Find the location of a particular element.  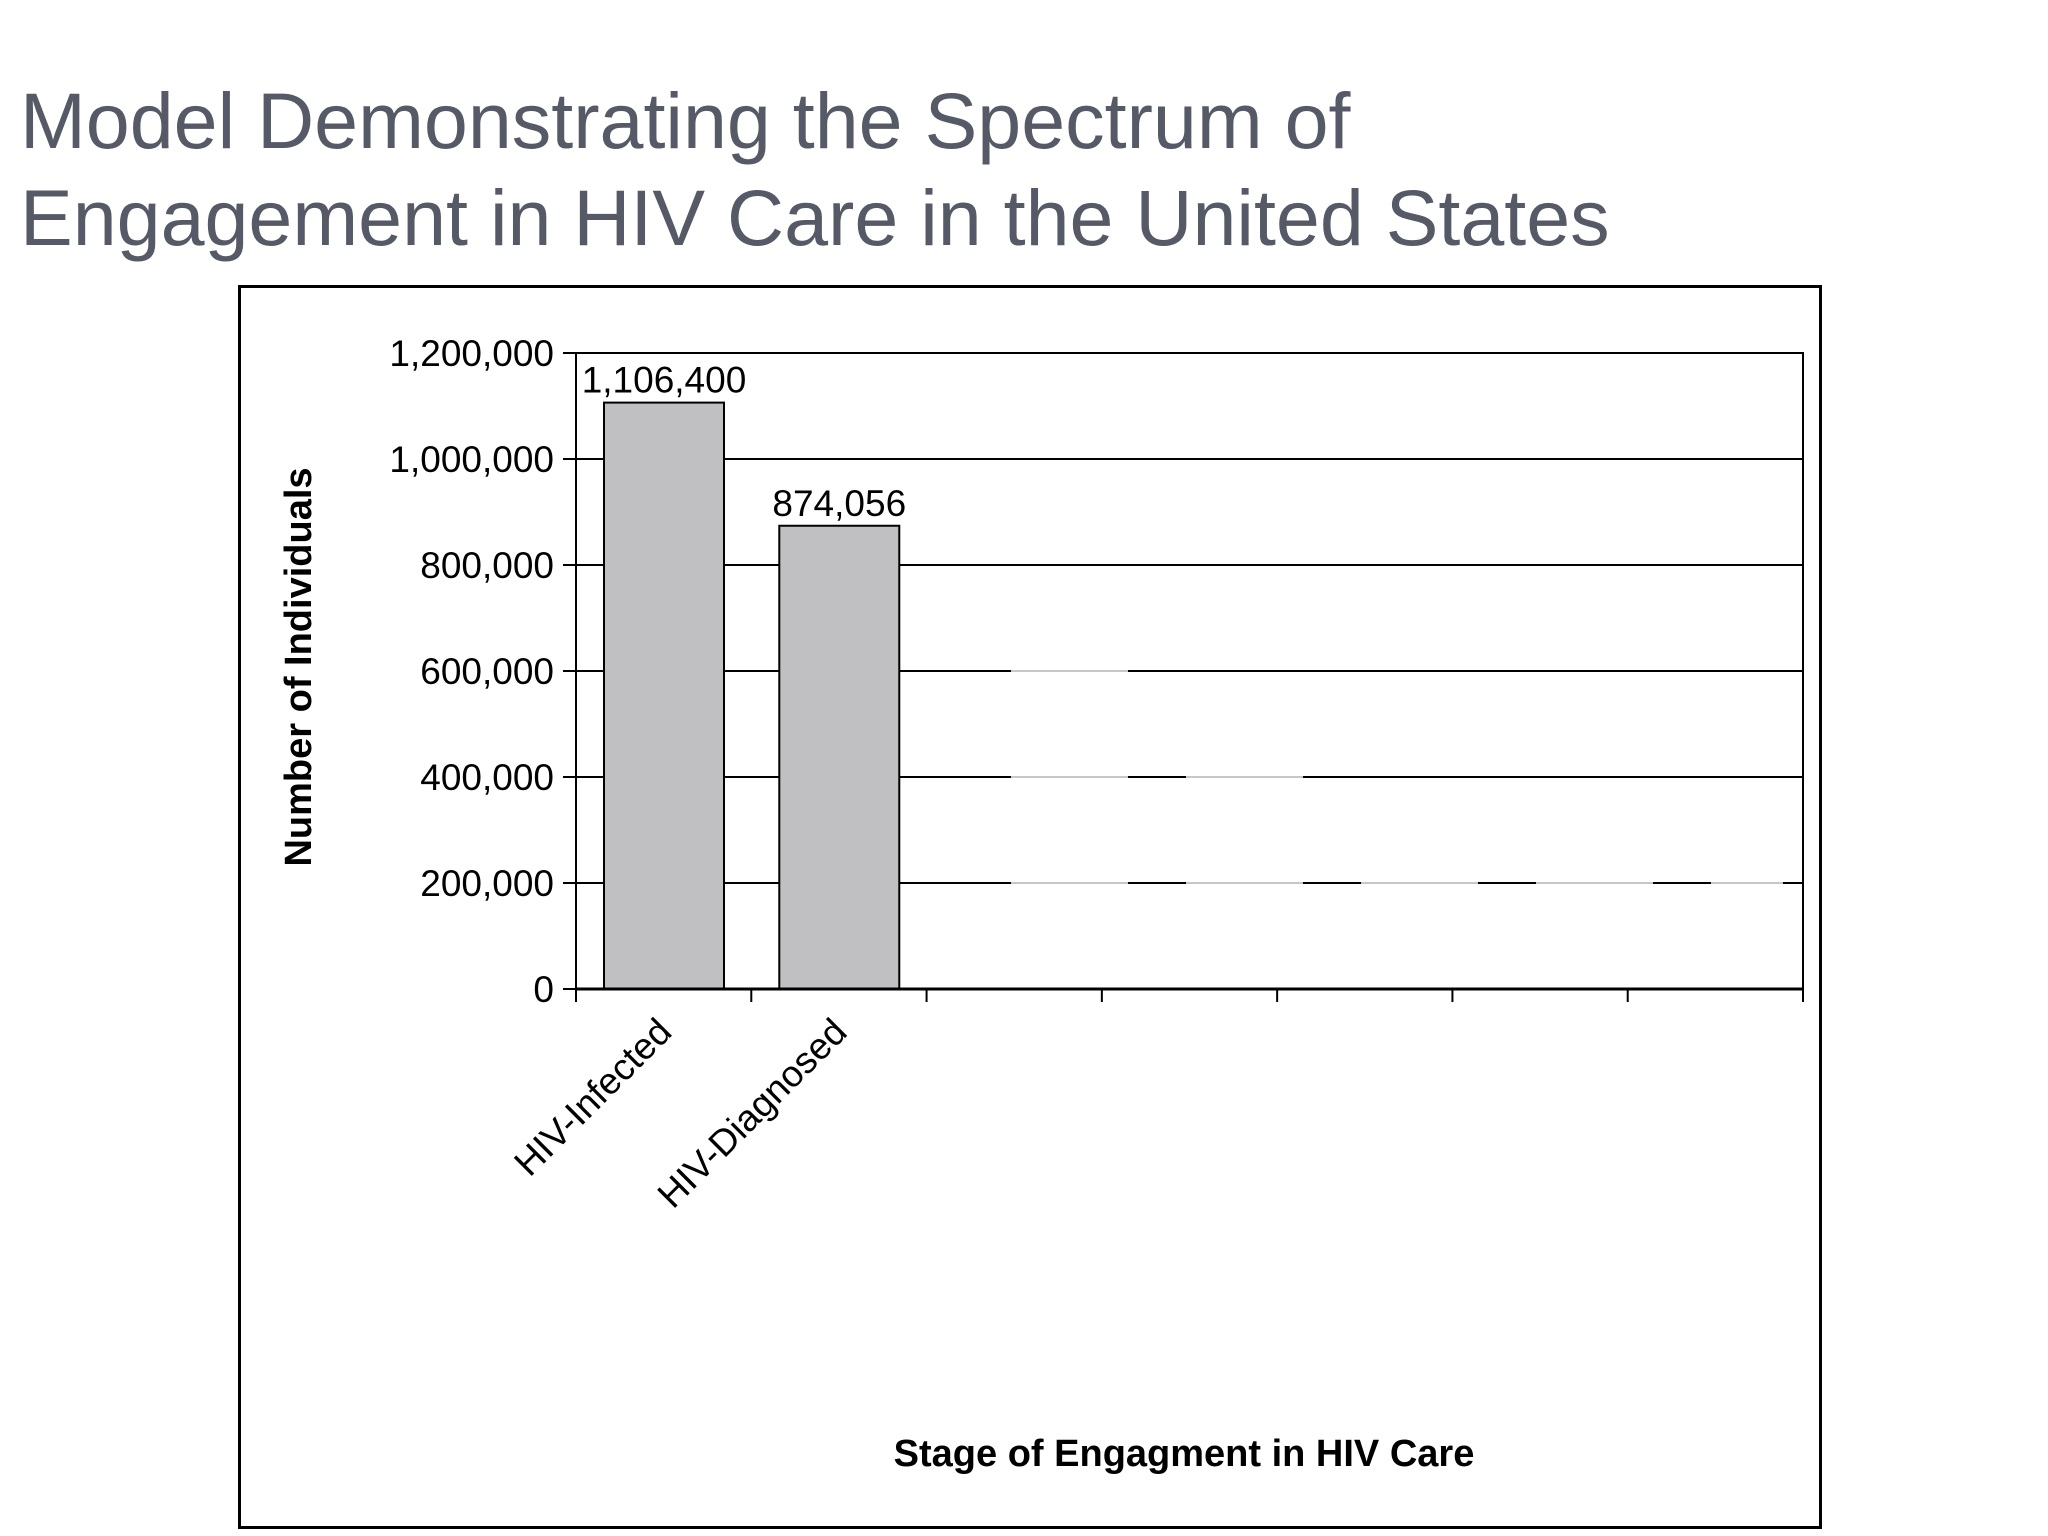

data-labels: 1,106,400 874,056 is located at coordinates (744, 442).